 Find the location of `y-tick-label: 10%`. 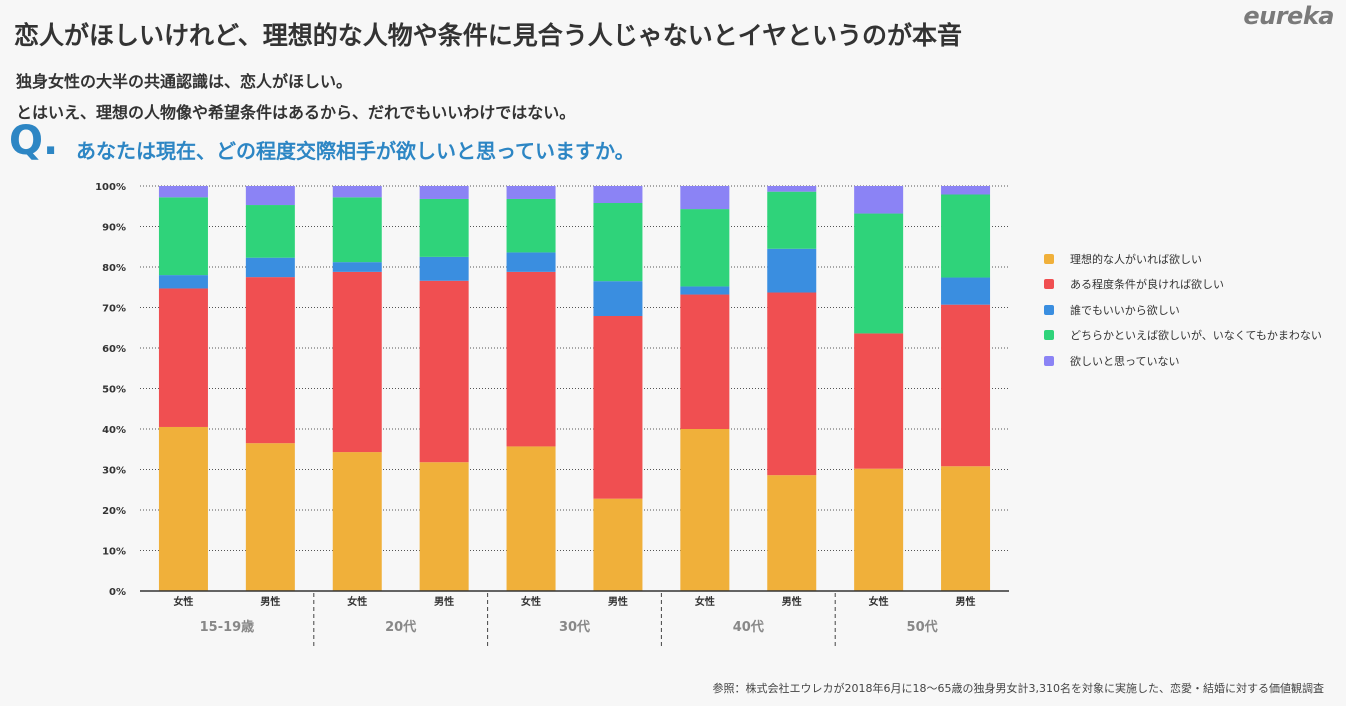

y-tick-label: 10% is located at coordinates (114, 552).